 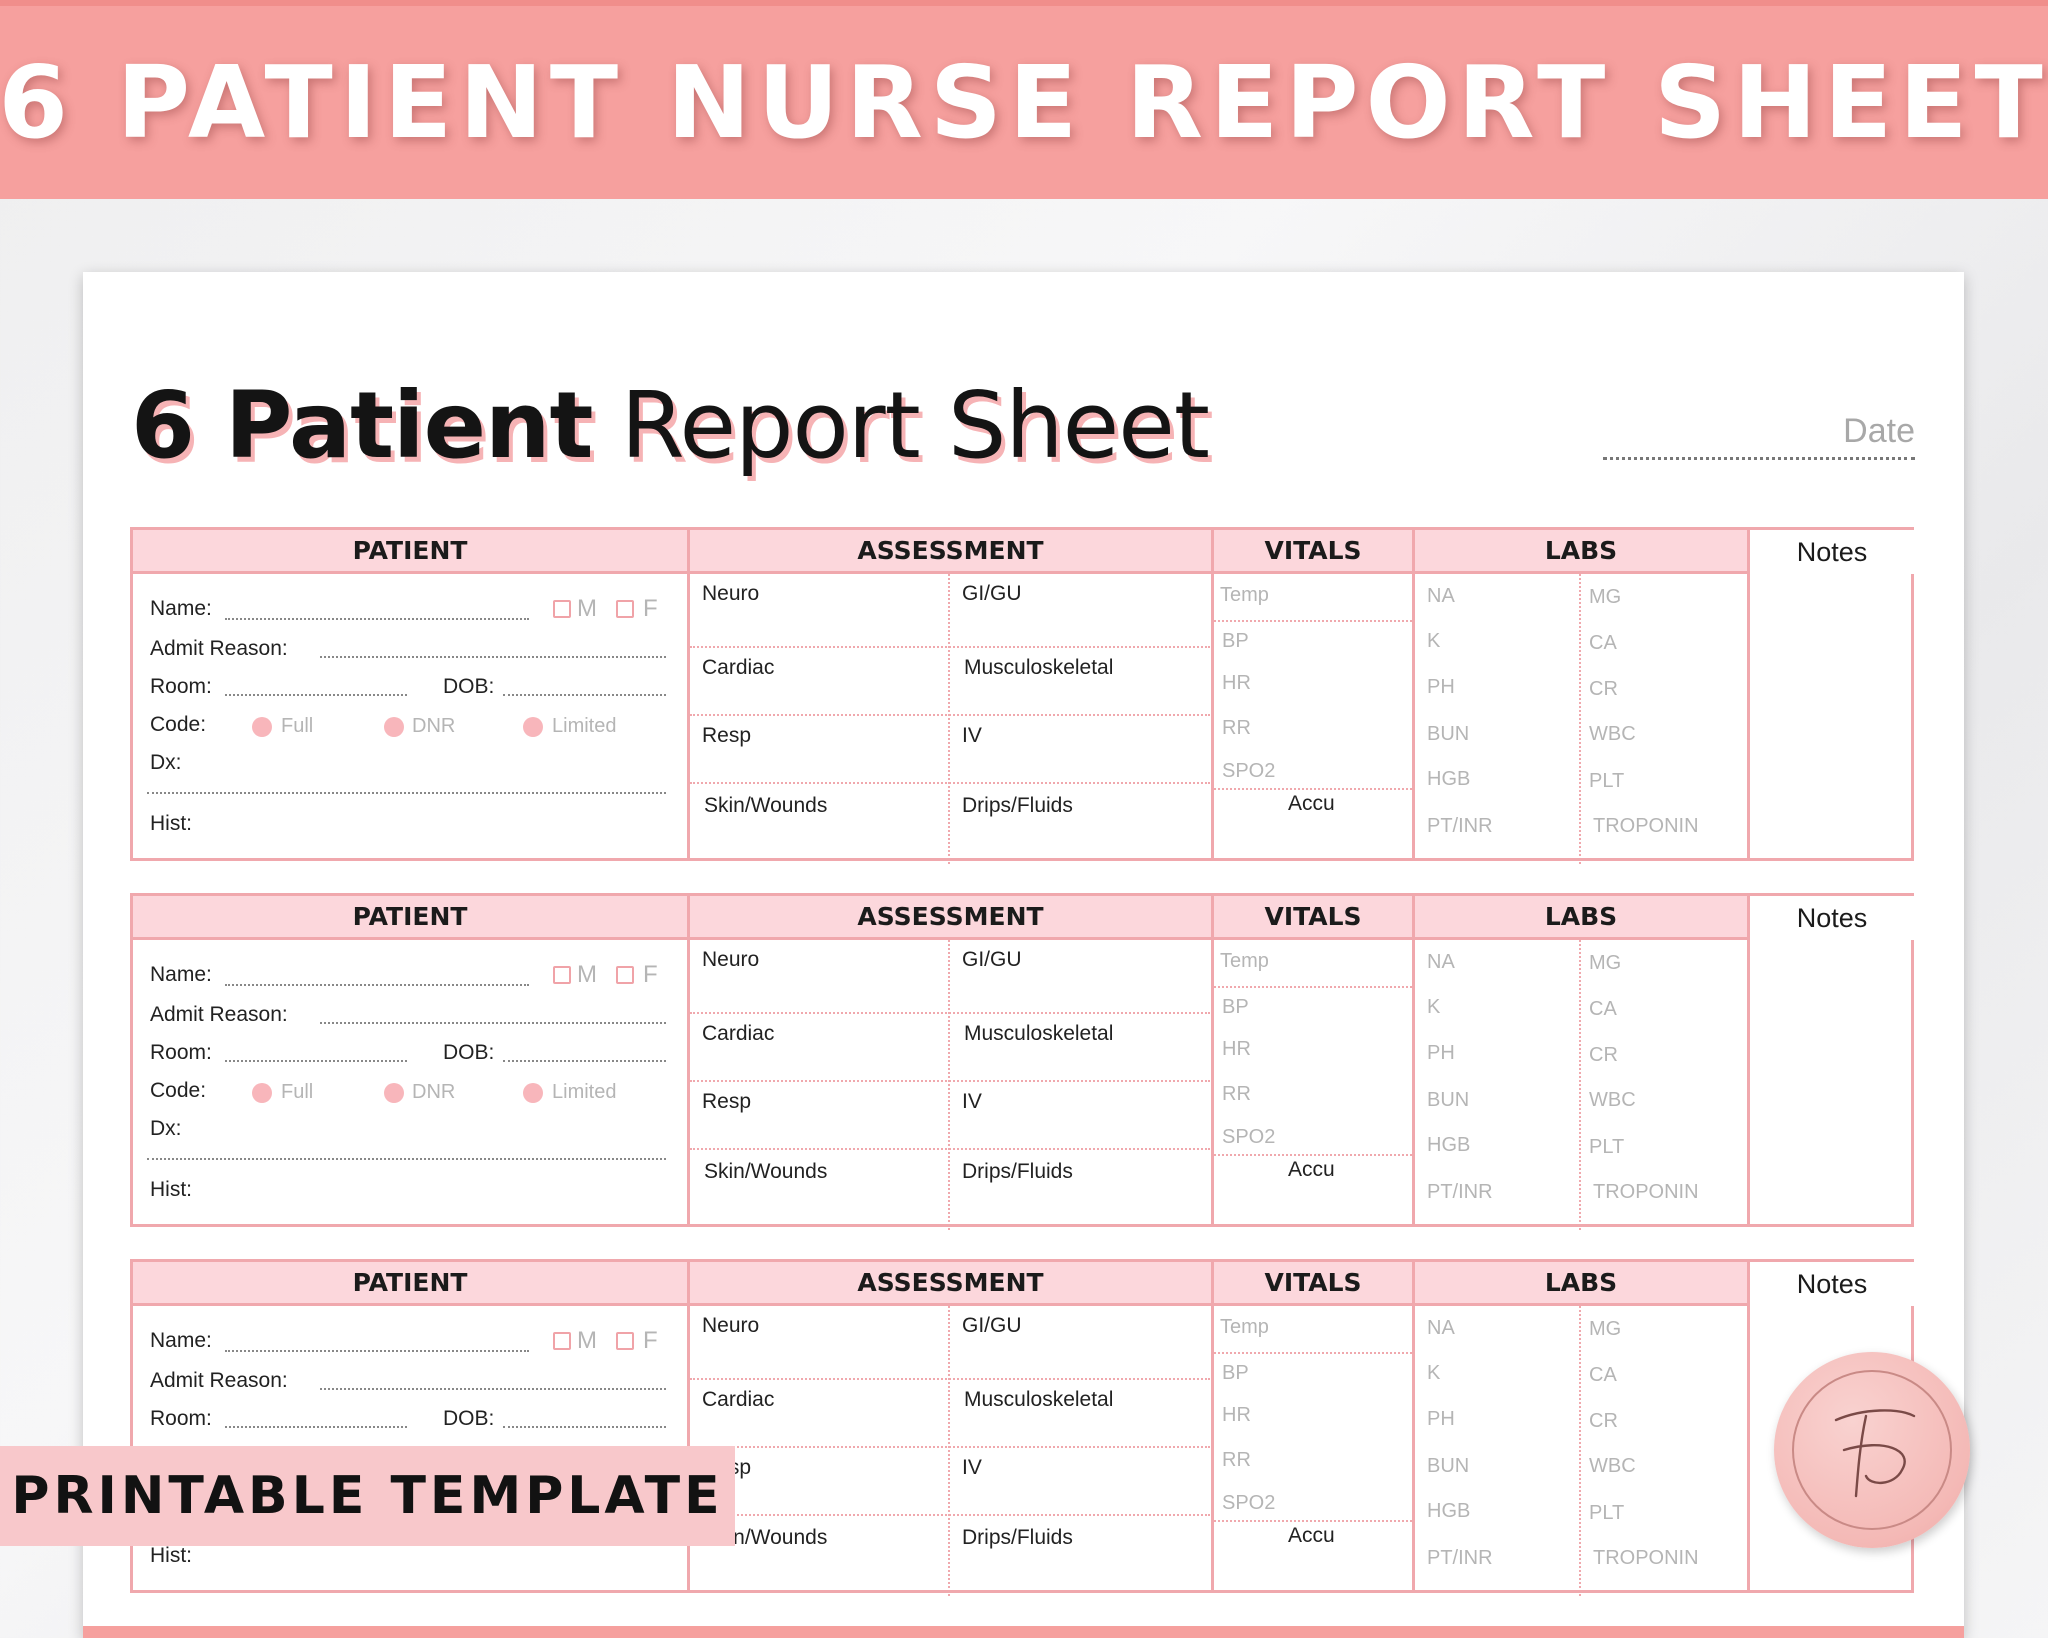 What do you see at coordinates (367, 1496) in the screenshot?
I see `printable-template-label: PRINTABLE TEMPLATE` at bounding box center [367, 1496].